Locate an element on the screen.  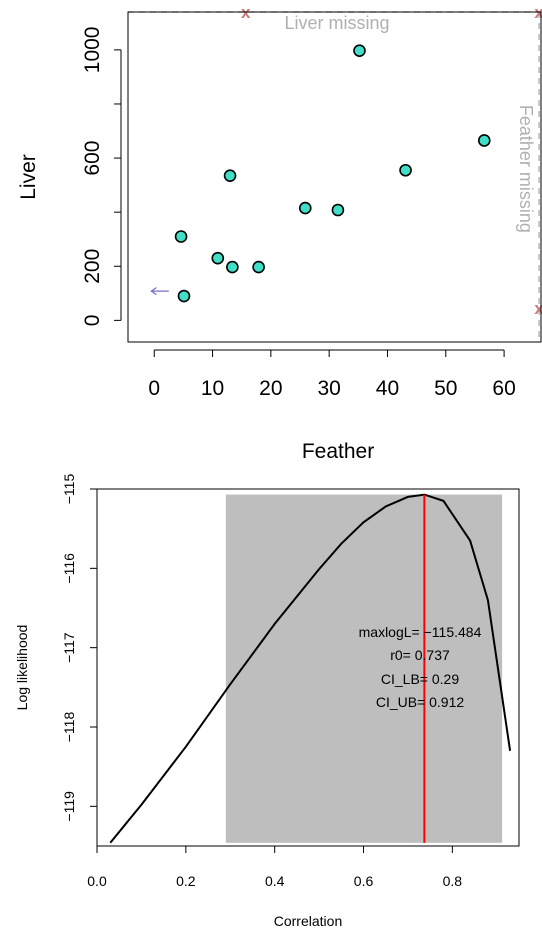
scatter-x-tick-label-20: 20 is located at coordinates (270, 388).